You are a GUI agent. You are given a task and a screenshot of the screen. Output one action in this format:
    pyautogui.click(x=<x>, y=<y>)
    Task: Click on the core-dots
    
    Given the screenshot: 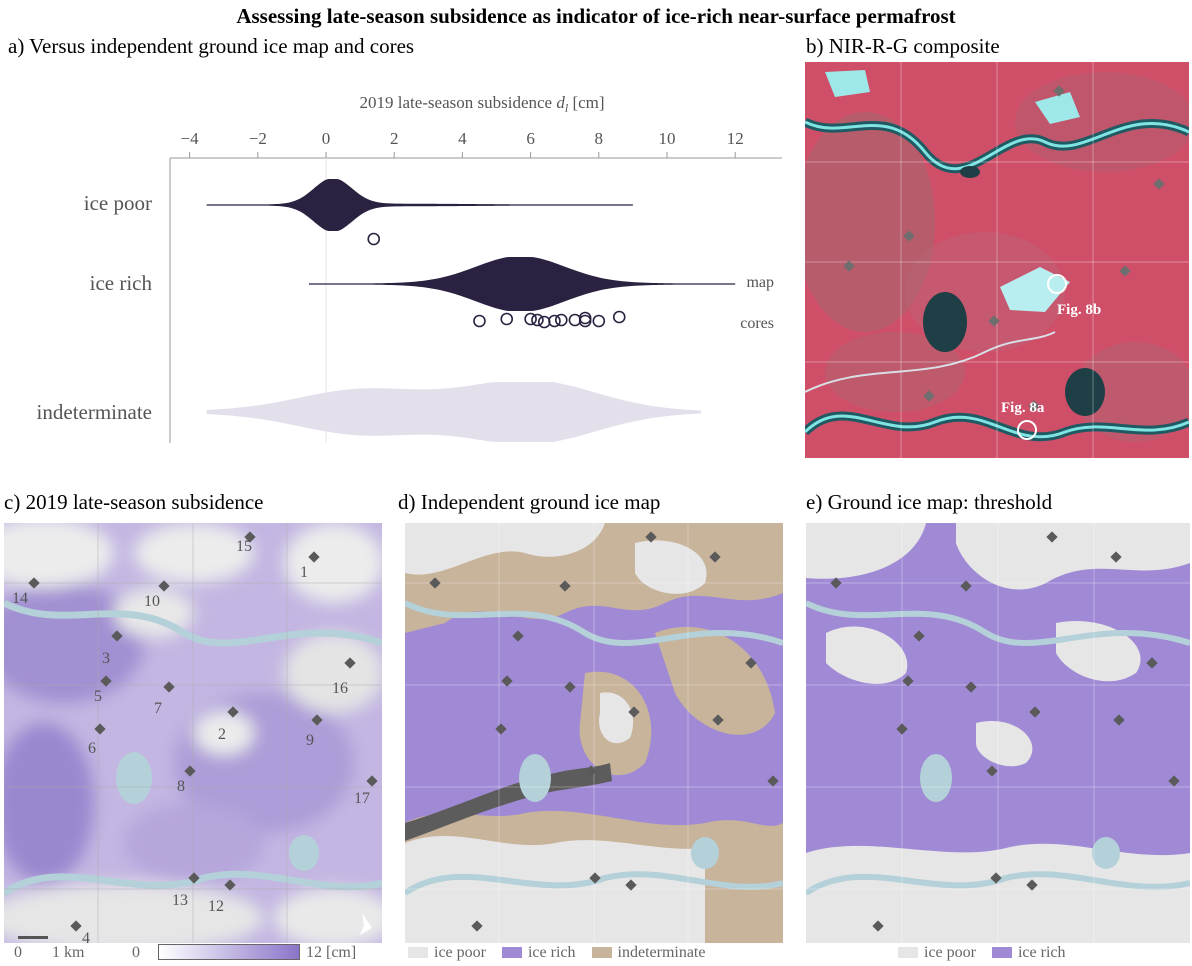 What is the action you would take?
    pyautogui.click(x=496, y=280)
    